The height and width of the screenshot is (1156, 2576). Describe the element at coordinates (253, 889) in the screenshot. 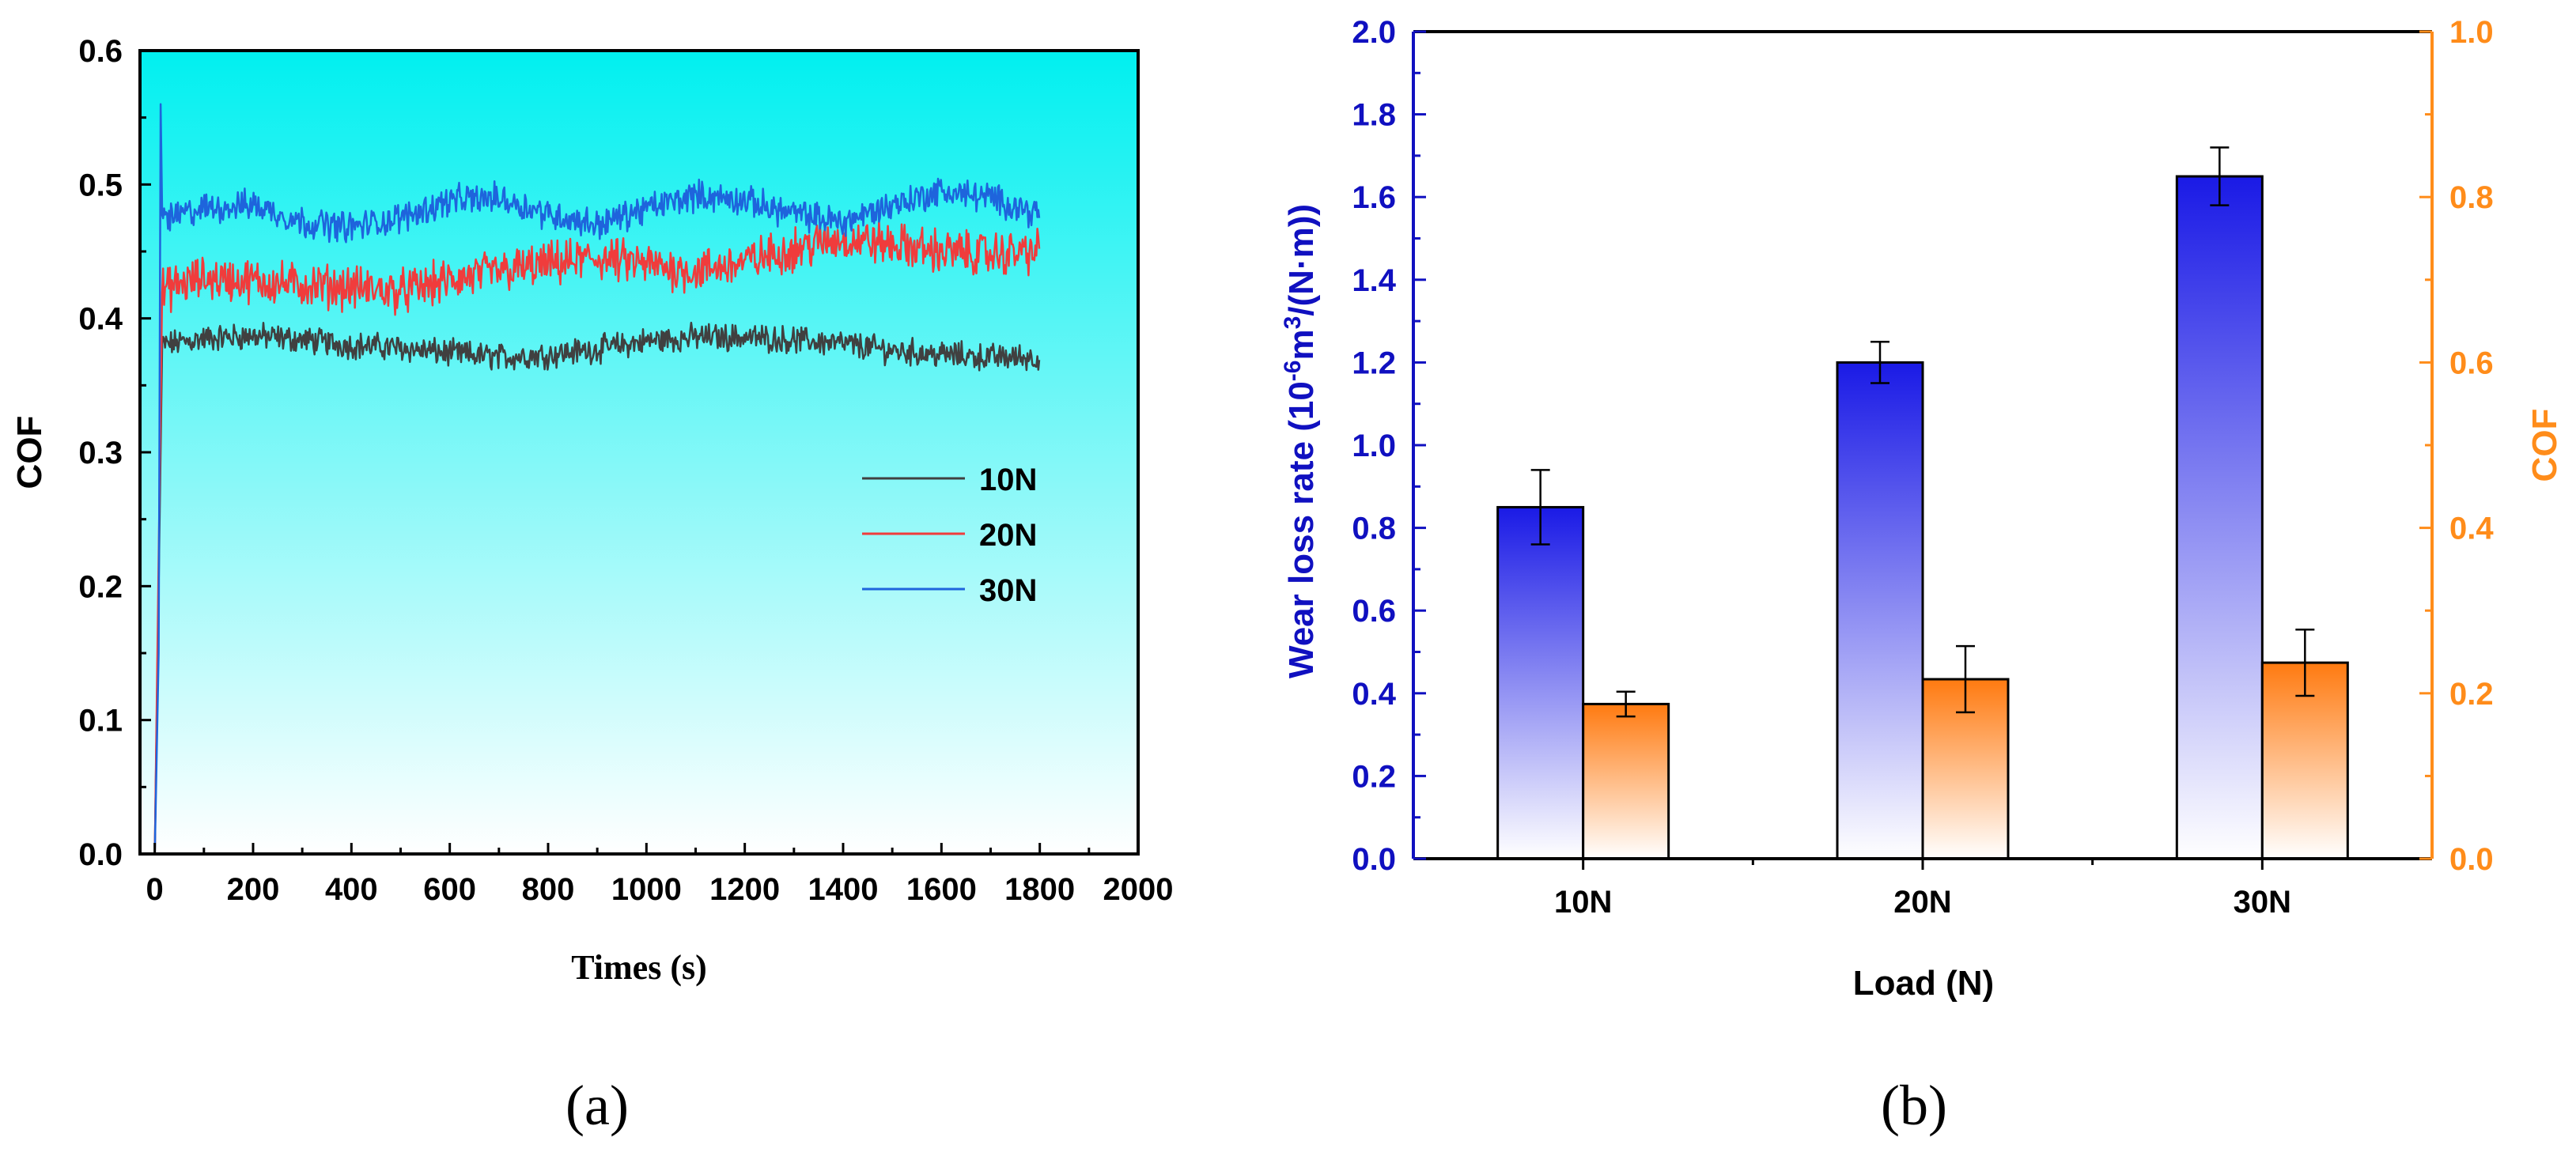

I see `chart-a-x-tick-label: 200` at that location.